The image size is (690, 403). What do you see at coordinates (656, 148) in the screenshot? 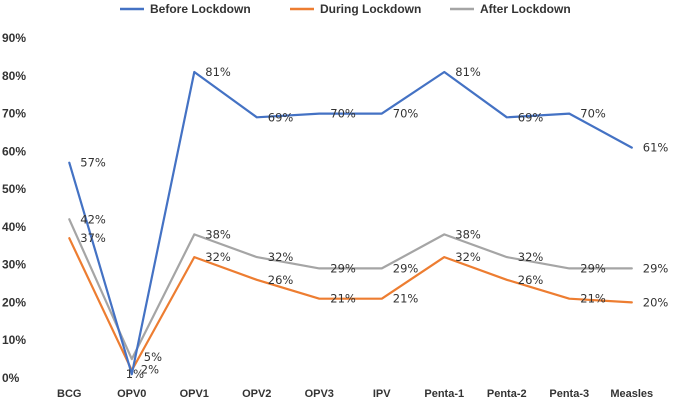
I see `data-label: 61%` at bounding box center [656, 148].